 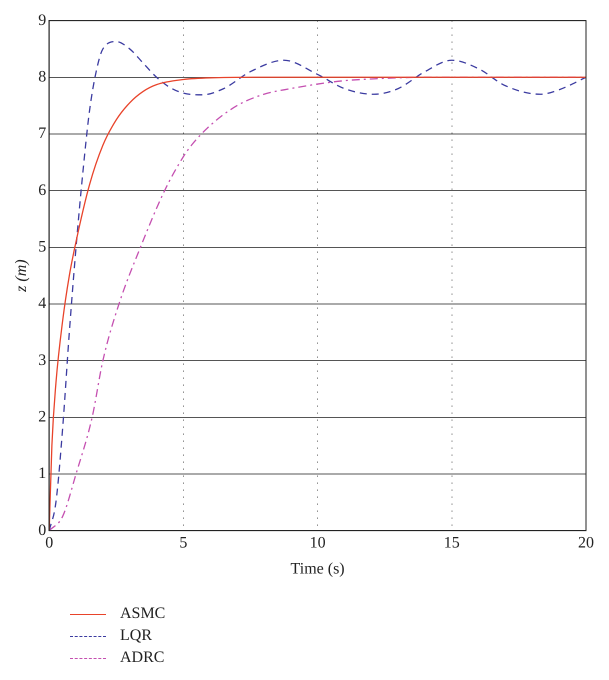 What do you see at coordinates (318, 543) in the screenshot?
I see `x-tick-label: 10` at bounding box center [318, 543].